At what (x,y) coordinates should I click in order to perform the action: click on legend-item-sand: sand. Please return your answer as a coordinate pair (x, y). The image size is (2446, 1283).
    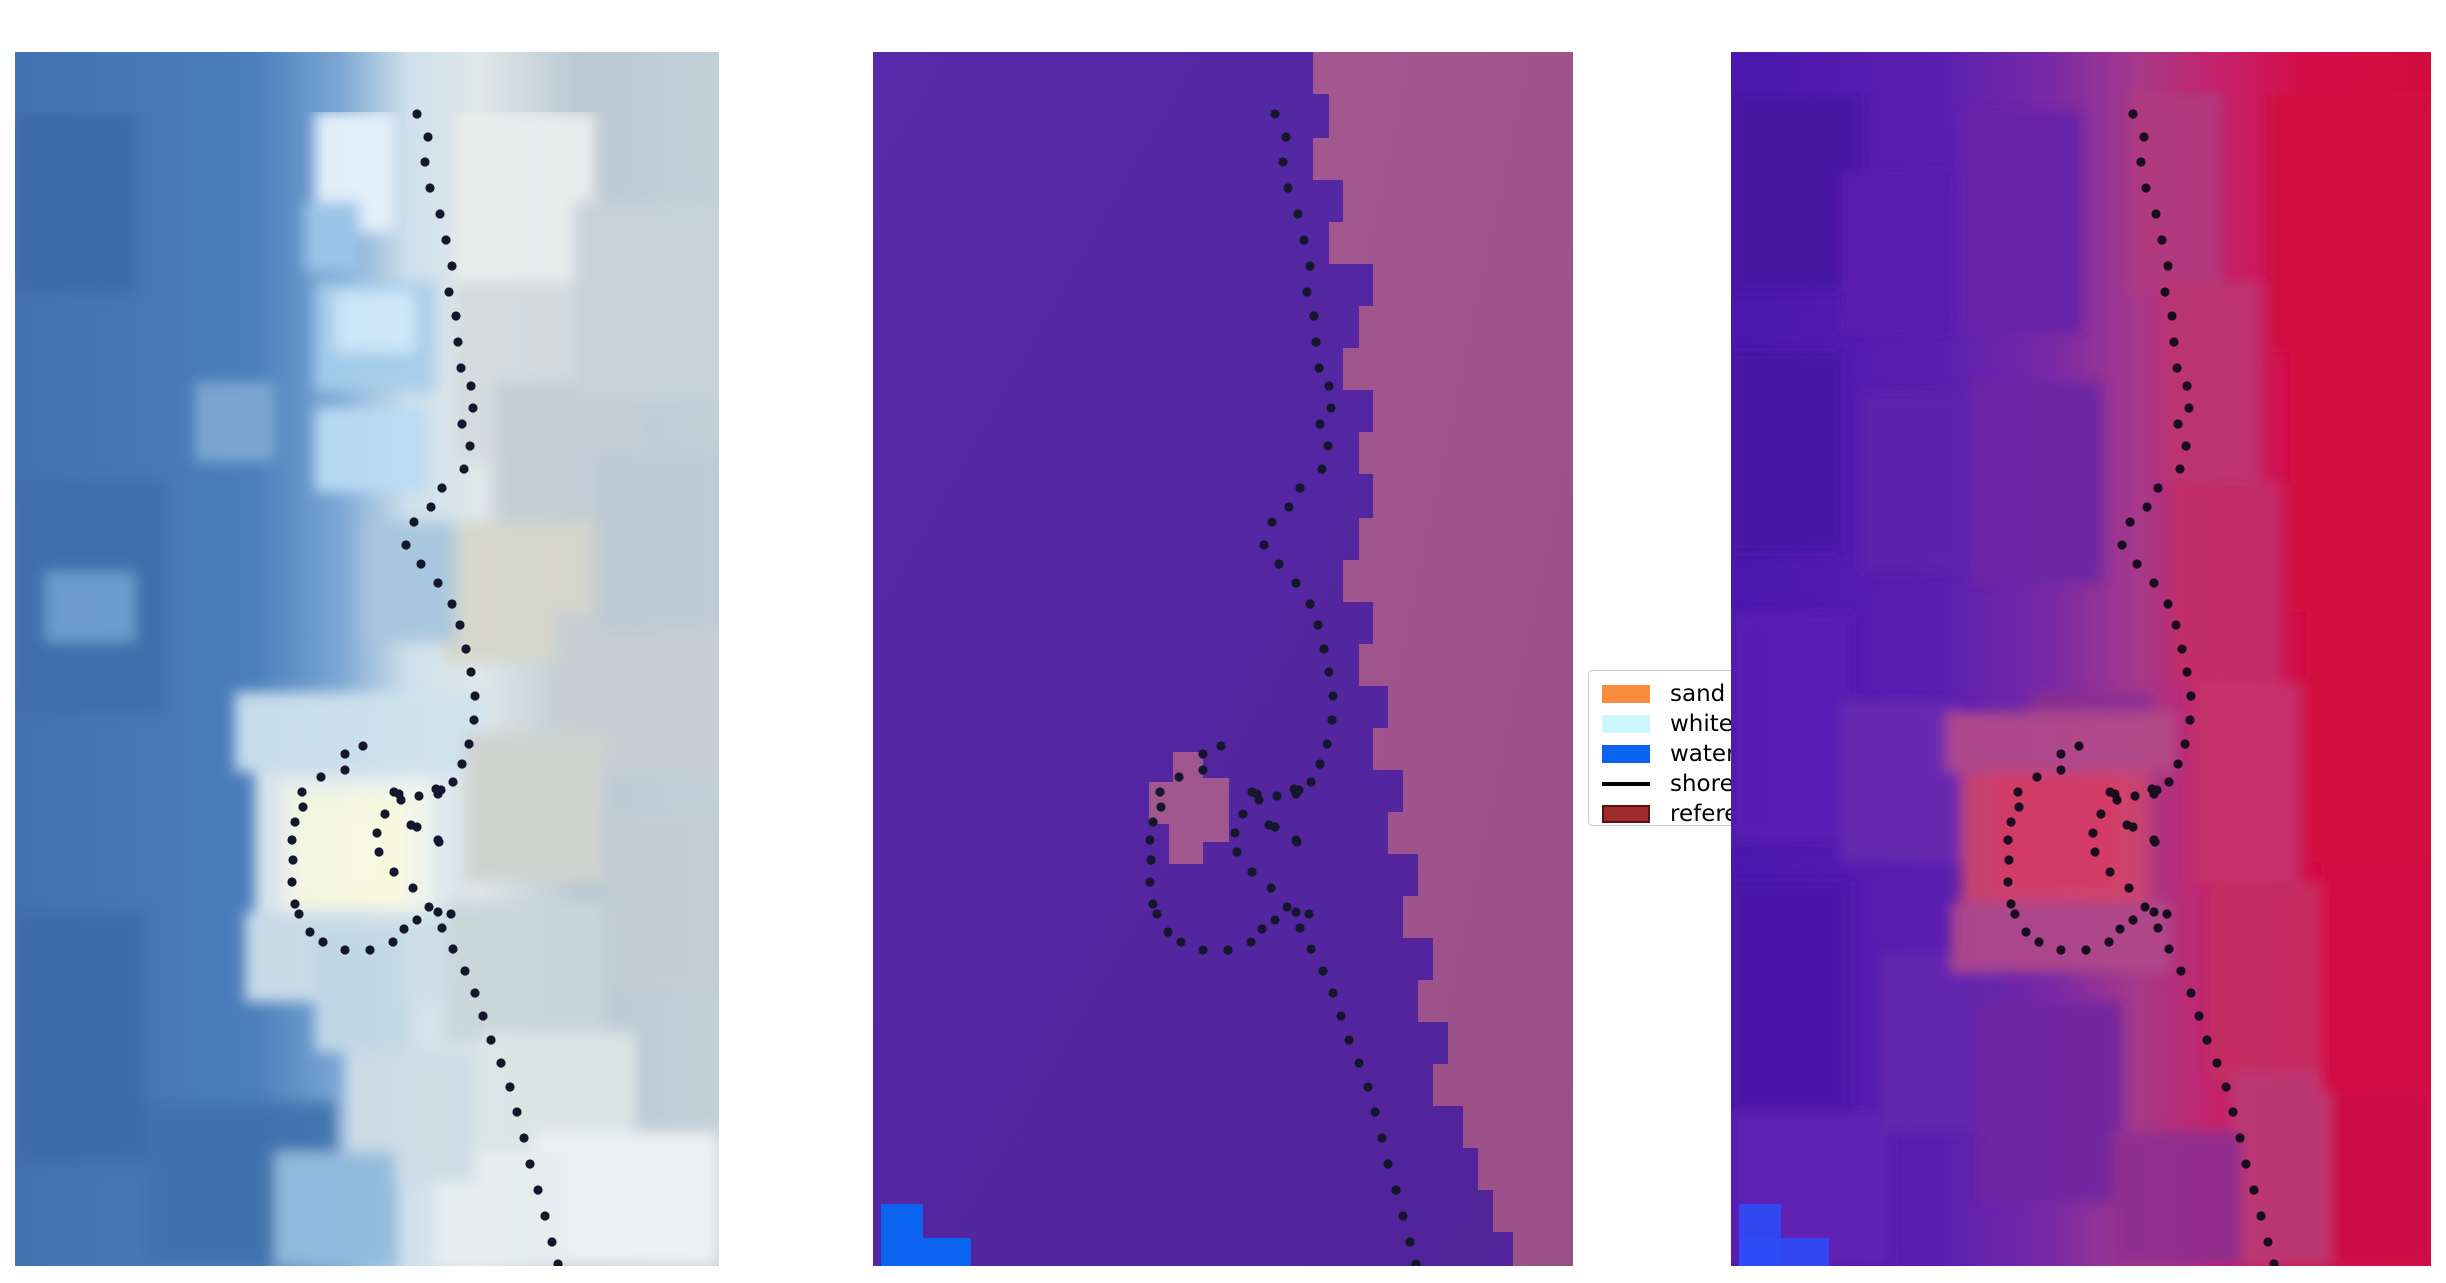
    Looking at the image, I should click on (1663, 694).